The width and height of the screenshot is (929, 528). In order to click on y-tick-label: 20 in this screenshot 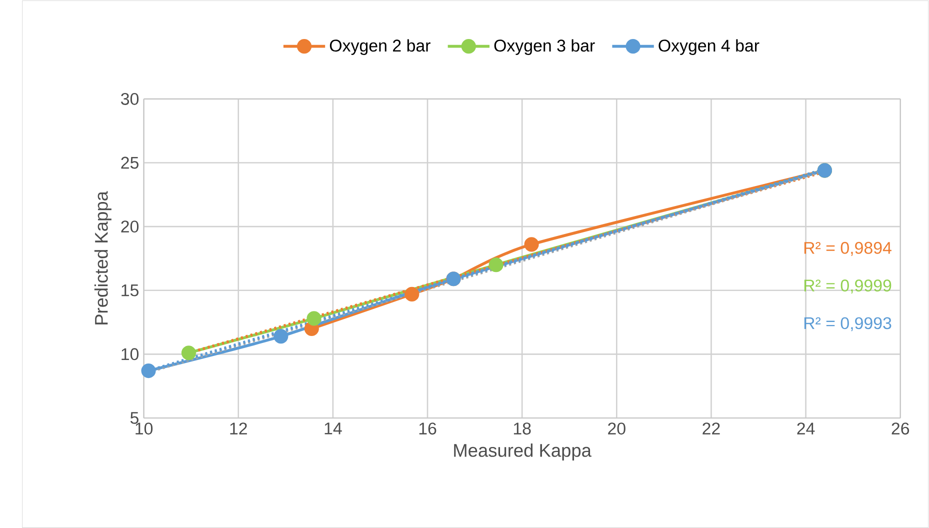, I will do `click(130, 226)`.